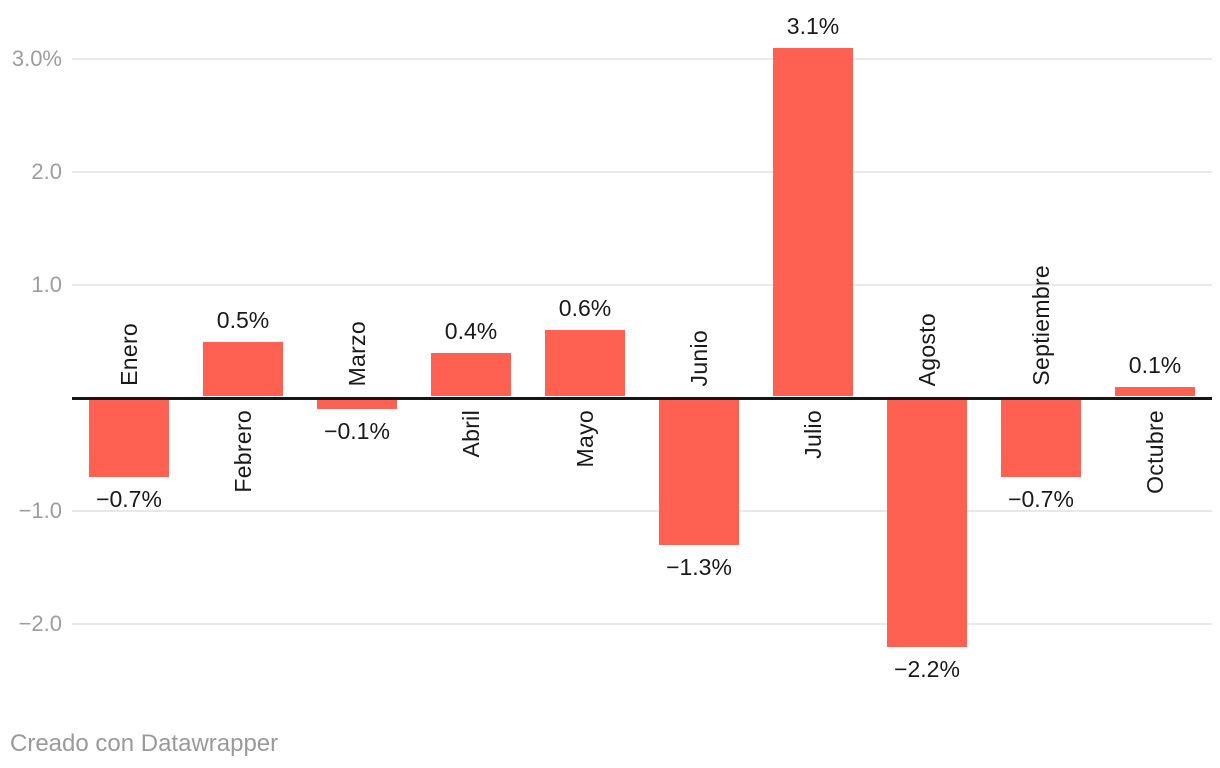  I want to click on category-label: Octubre, so click(1155, 452).